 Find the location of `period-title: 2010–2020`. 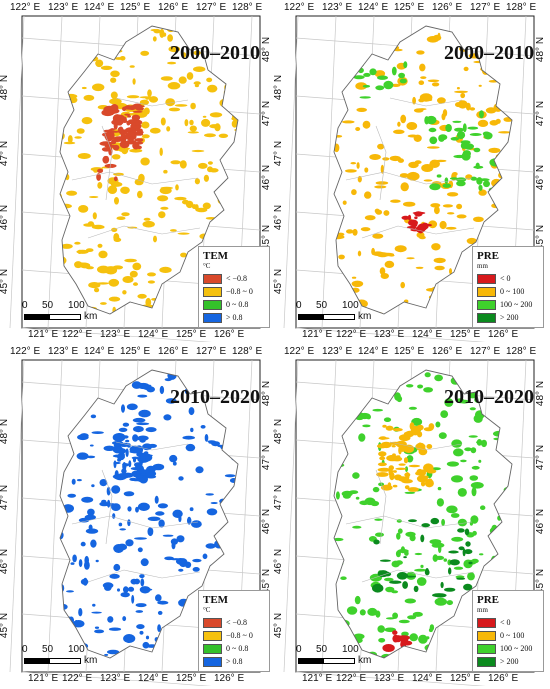

period-title: 2010–2020 is located at coordinates (489, 397).